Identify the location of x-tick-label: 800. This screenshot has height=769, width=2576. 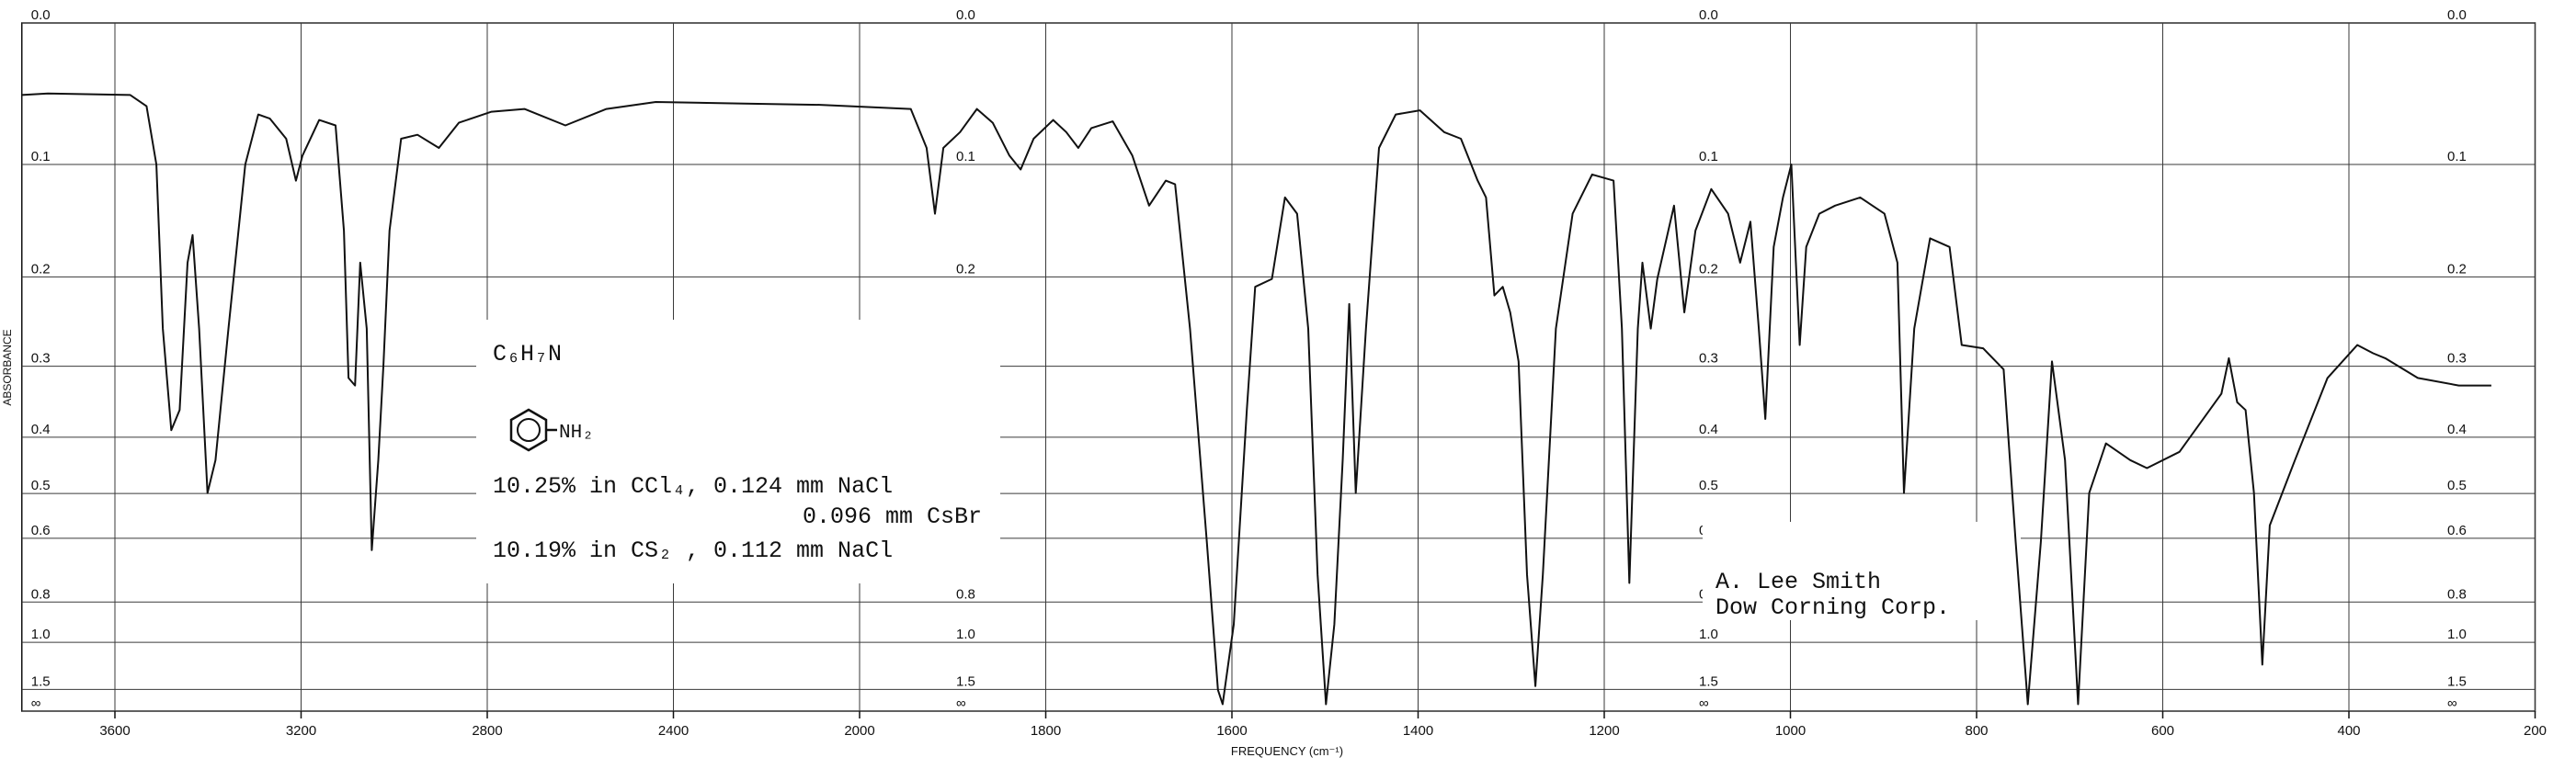
(1976, 731).